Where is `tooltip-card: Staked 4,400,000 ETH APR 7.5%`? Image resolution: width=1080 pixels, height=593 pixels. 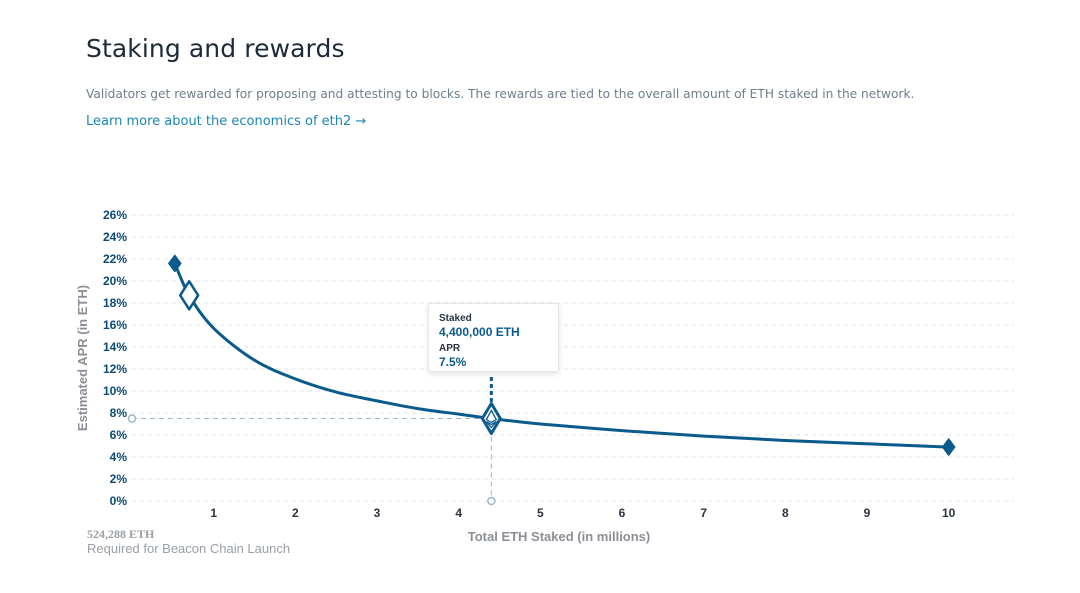
tooltip-card: Staked 4,400,000 ETH APR 7.5% is located at coordinates (493, 337).